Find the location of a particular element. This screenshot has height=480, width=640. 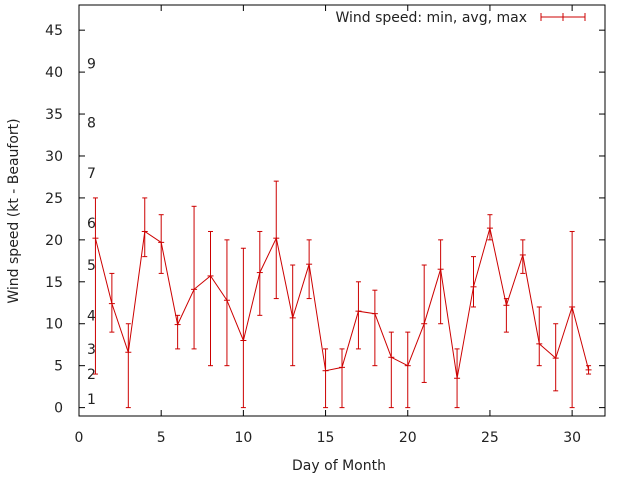

beaufort-label: 2 is located at coordinates (91, 375).